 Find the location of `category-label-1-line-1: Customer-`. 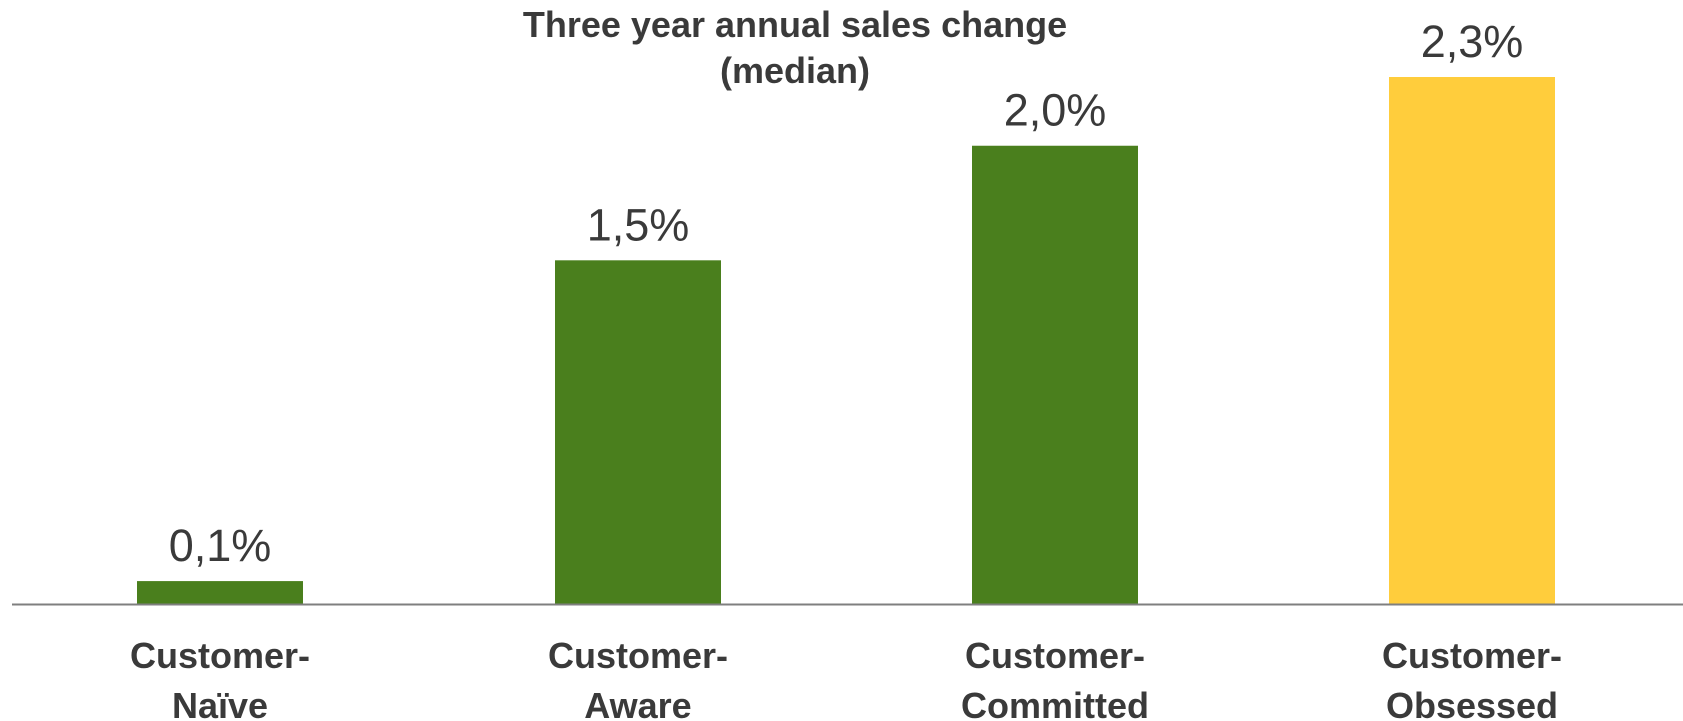

category-label-1-line-1: Customer- is located at coordinates (220, 655).